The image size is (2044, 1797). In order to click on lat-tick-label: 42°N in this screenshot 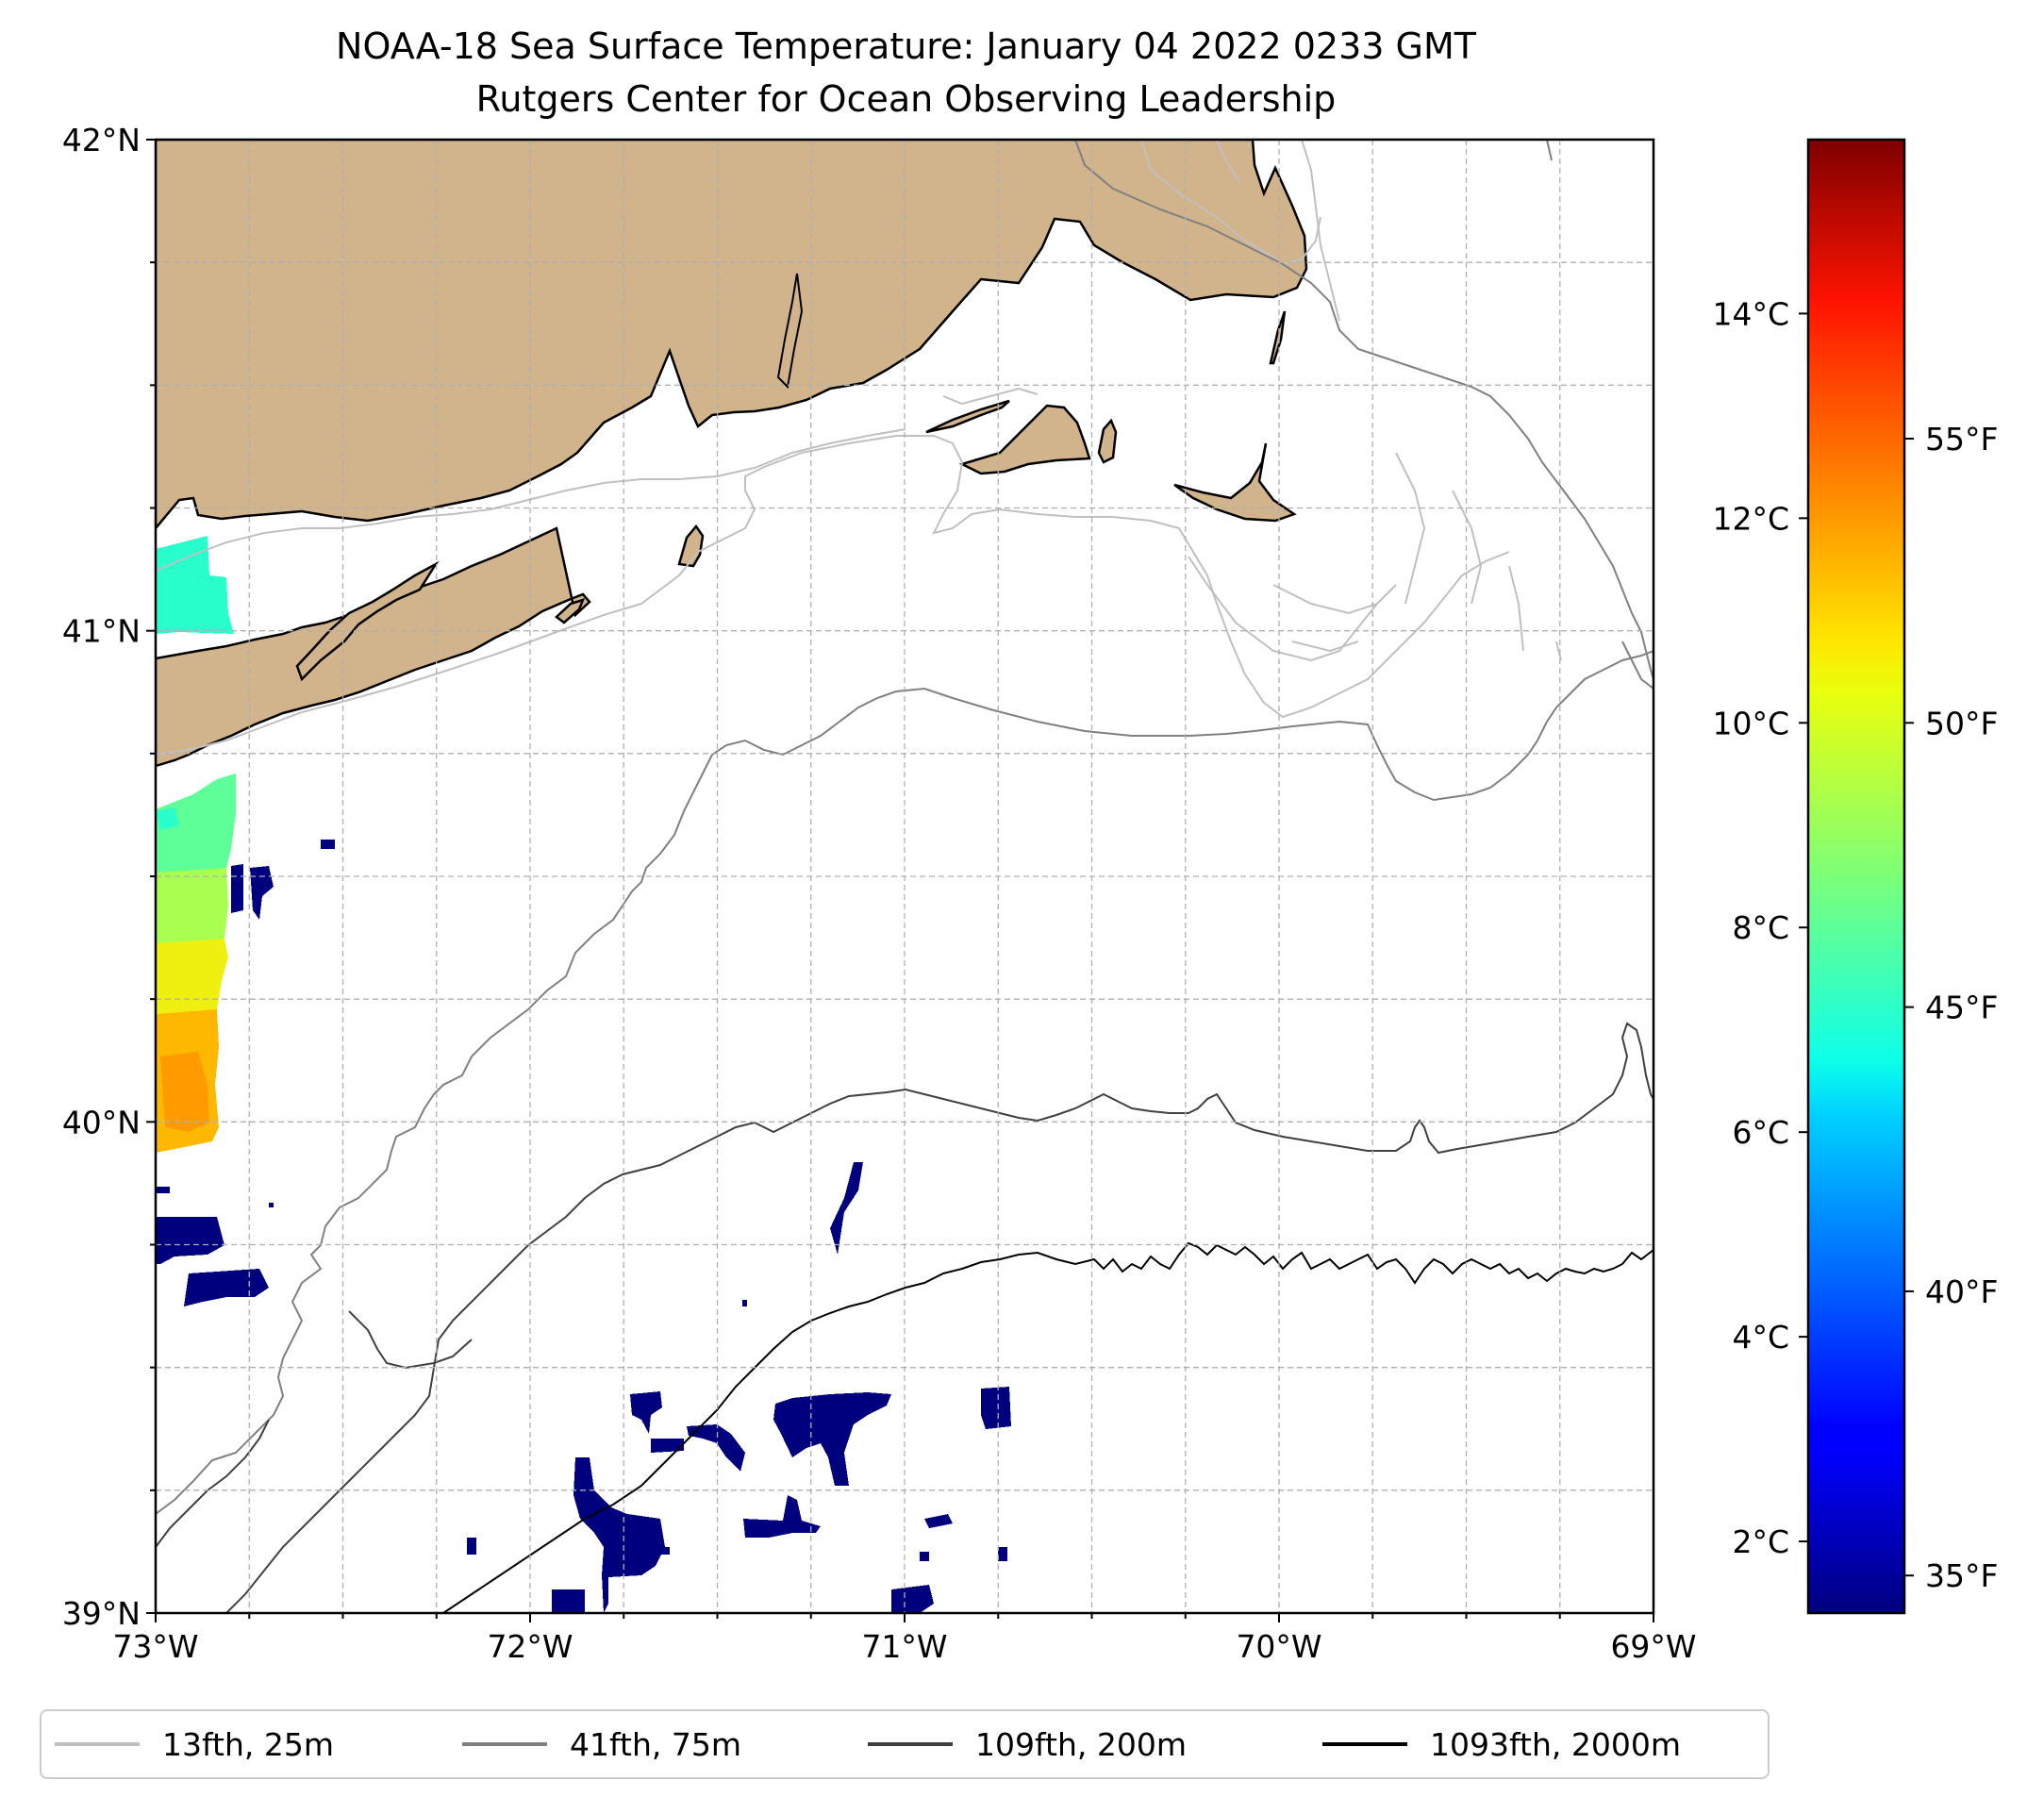, I will do `click(102, 140)`.